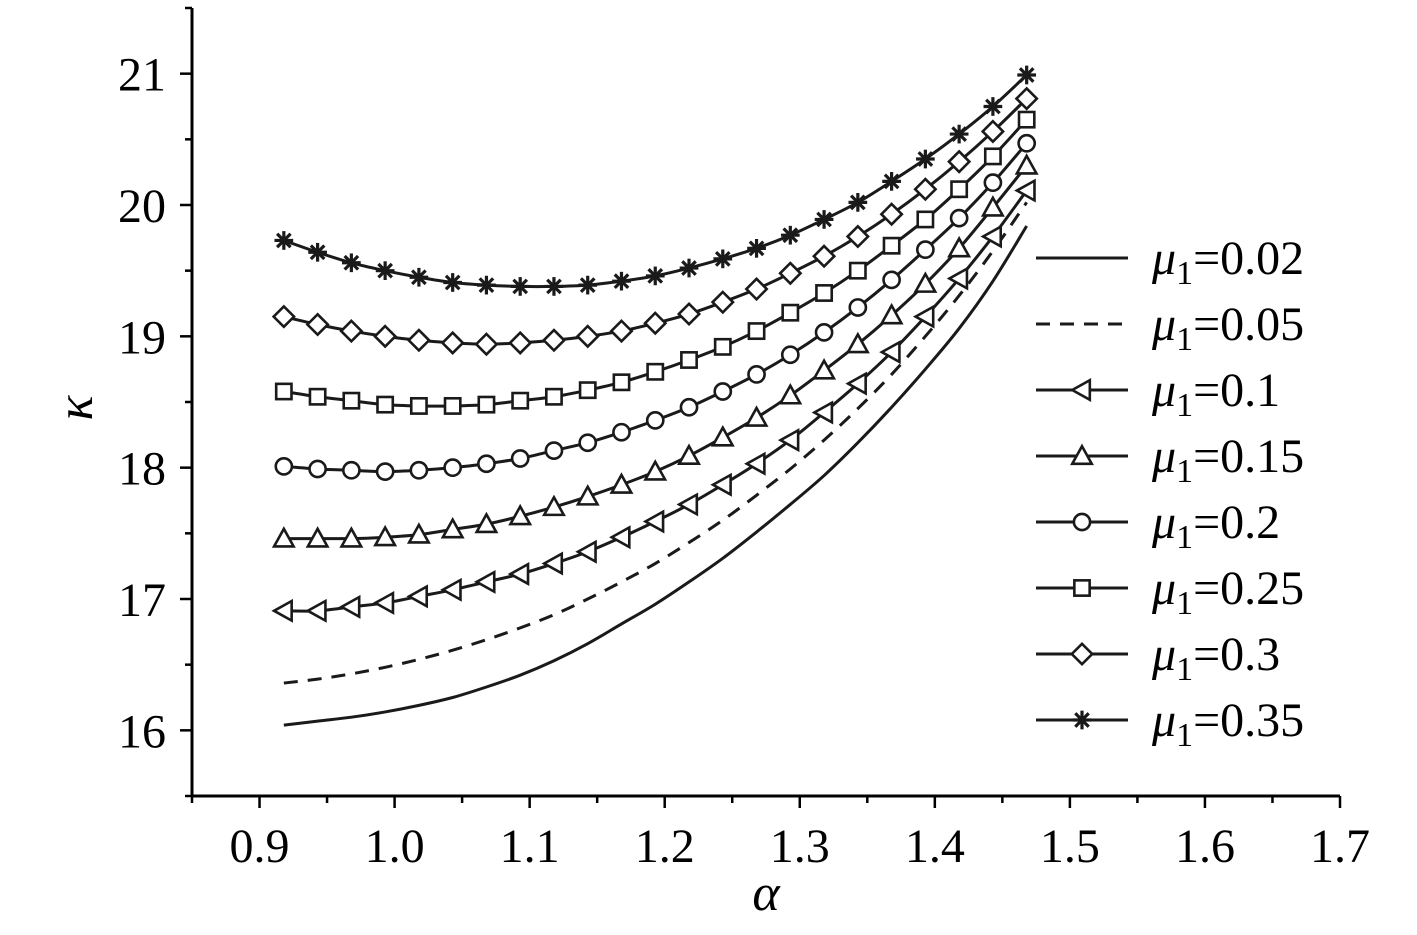 This screenshot has width=1417, height=935. I want to click on legend-value: =0.15, so click(1248, 456).